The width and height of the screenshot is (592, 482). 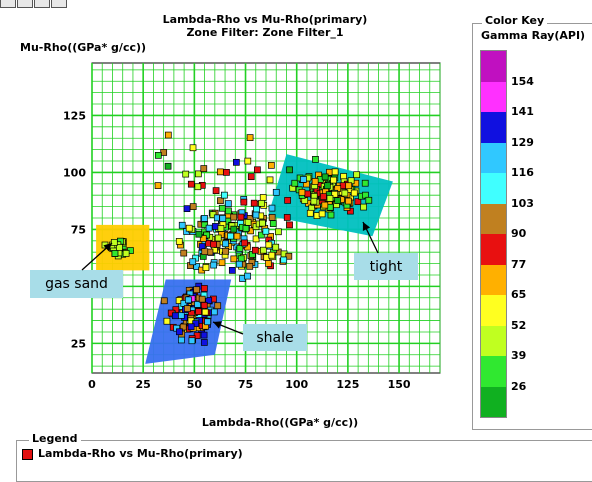 What do you see at coordinates (265, 32) in the screenshot?
I see `chart-subtitle: Zone Filter: Zone Filter_1` at bounding box center [265, 32].